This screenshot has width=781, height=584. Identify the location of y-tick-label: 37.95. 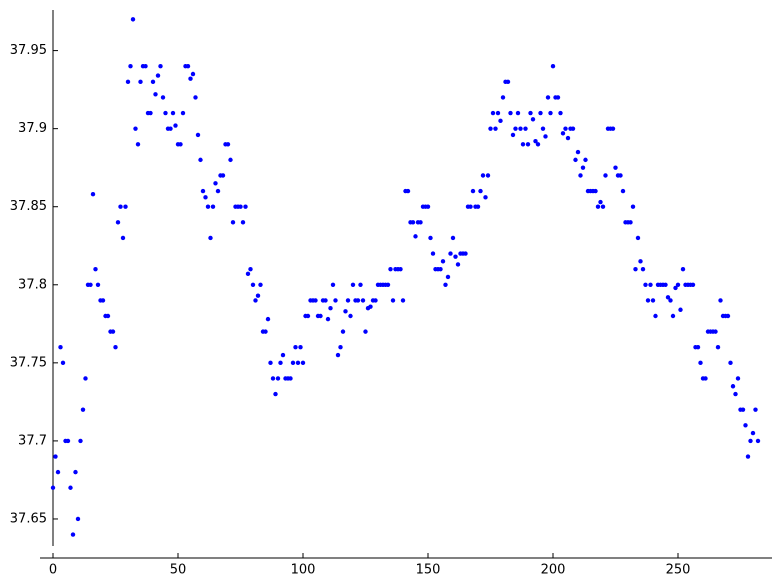
(28, 50).